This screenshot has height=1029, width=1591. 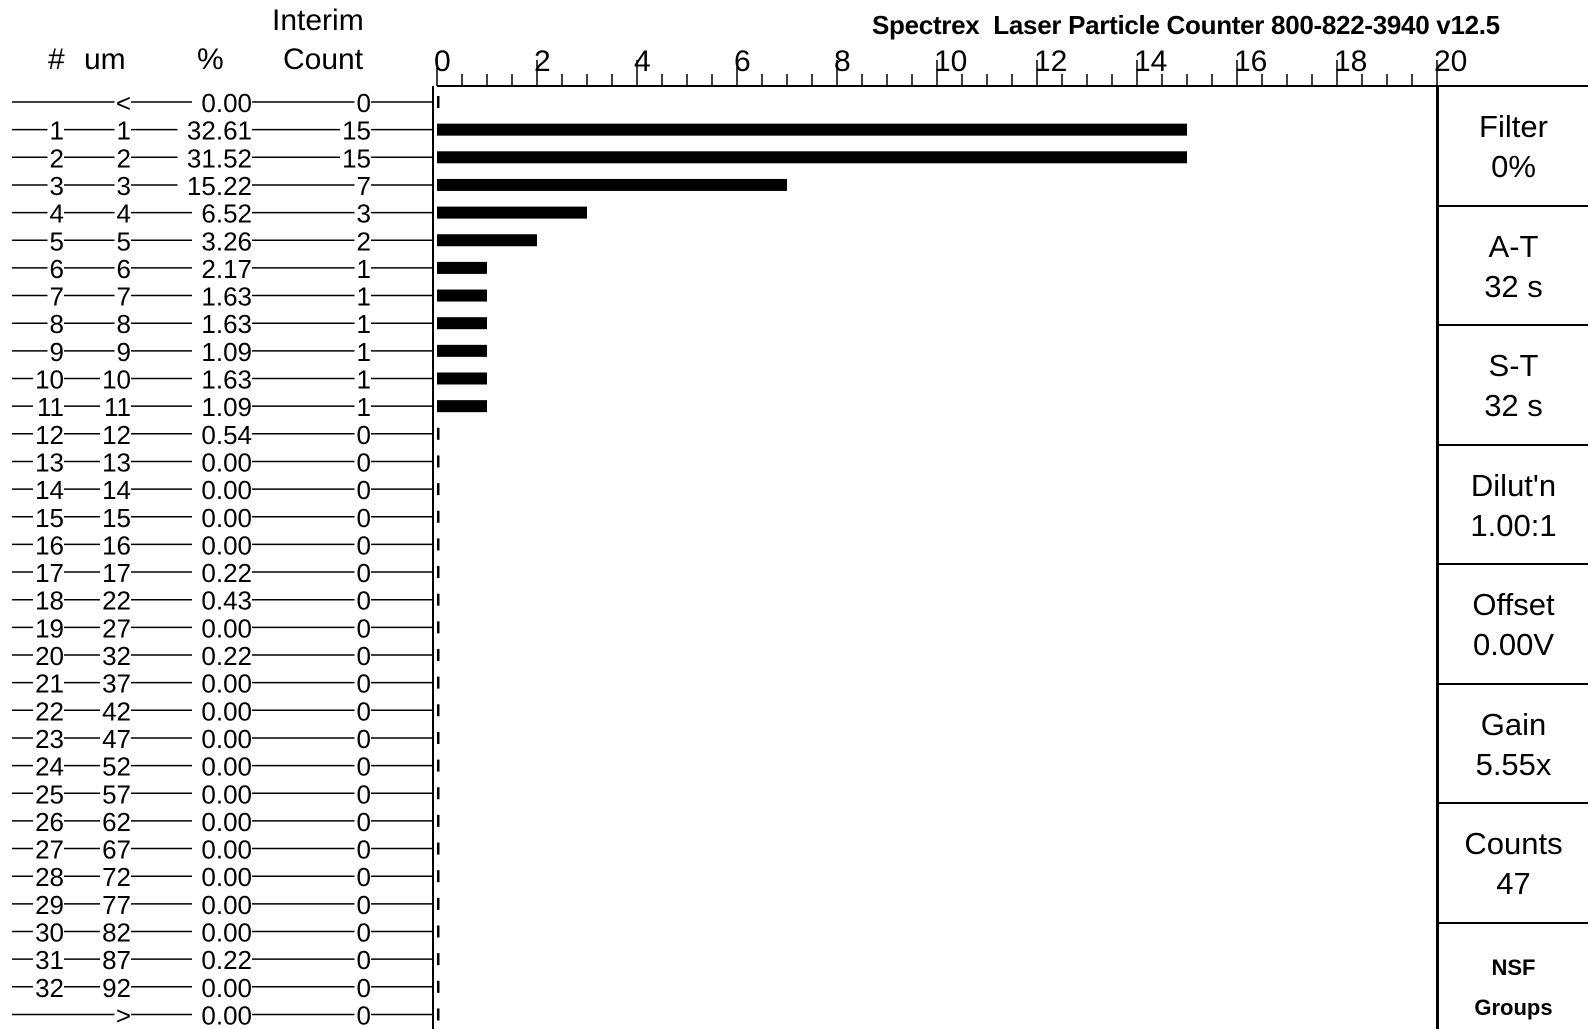 I want to click on panel-value: 47, so click(x=1513, y=883).